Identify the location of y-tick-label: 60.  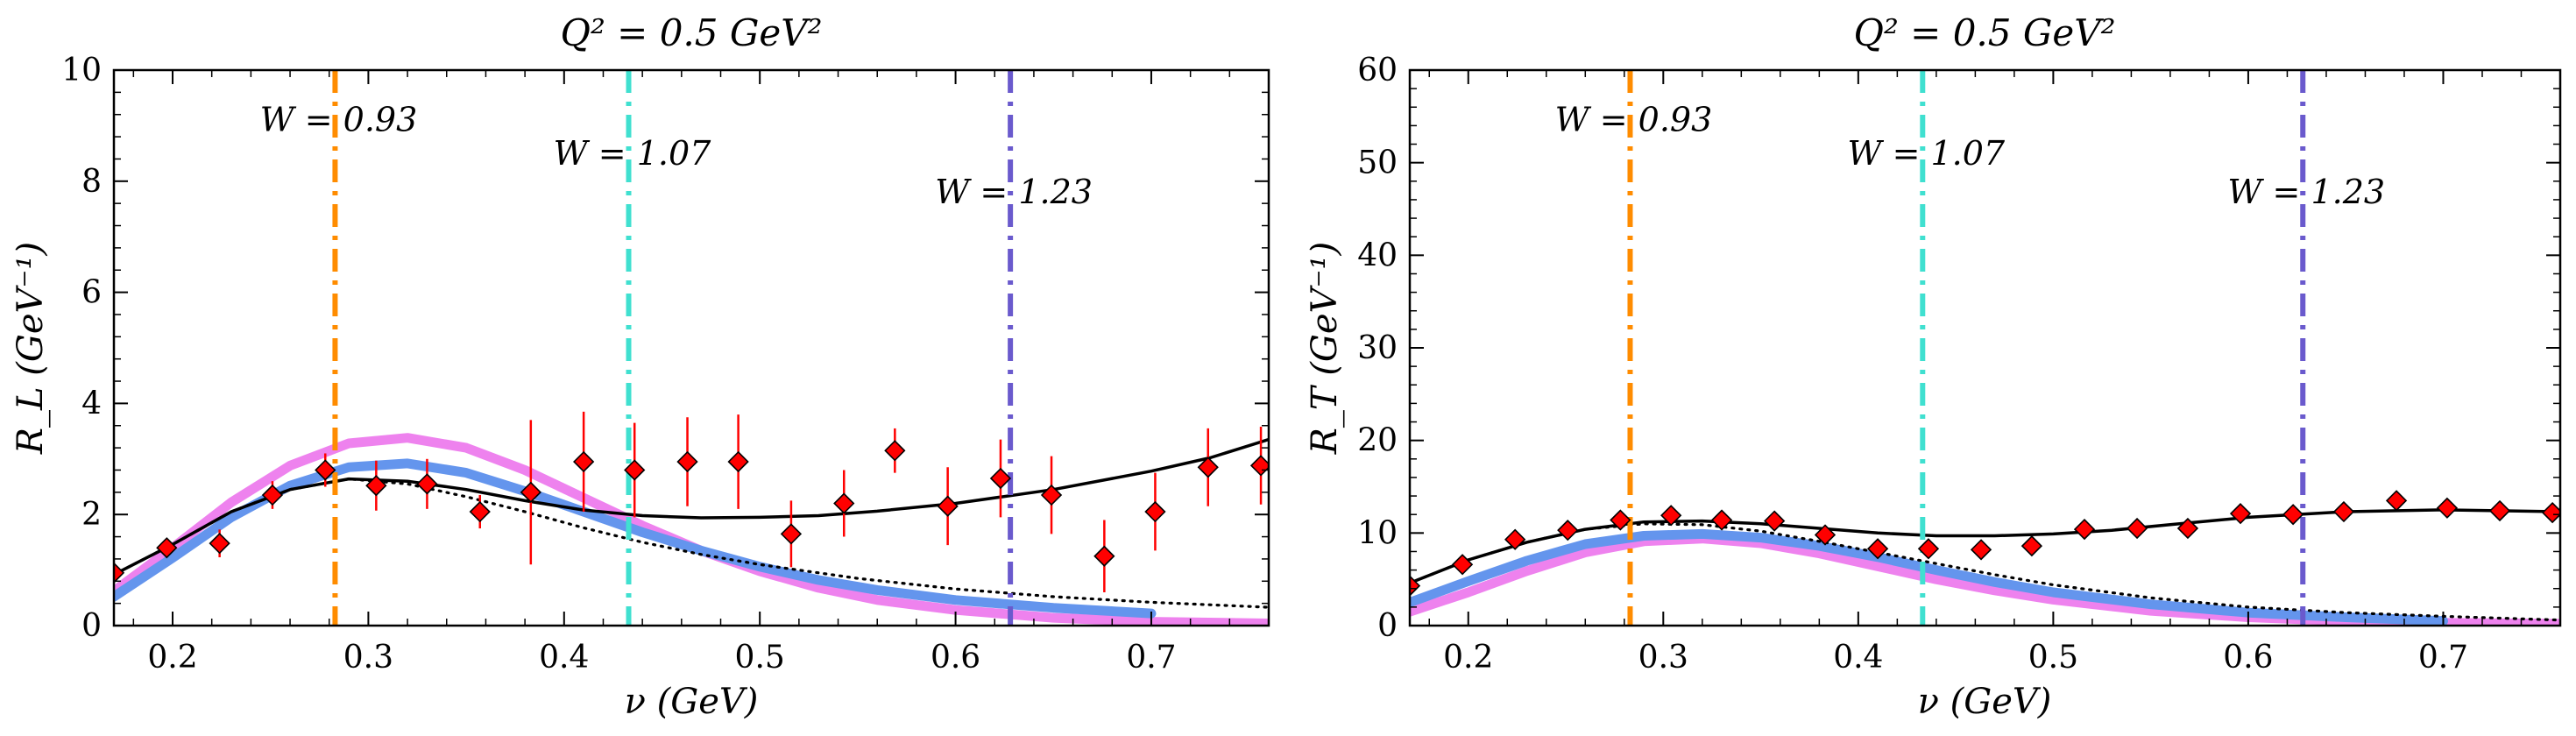
(1377, 70).